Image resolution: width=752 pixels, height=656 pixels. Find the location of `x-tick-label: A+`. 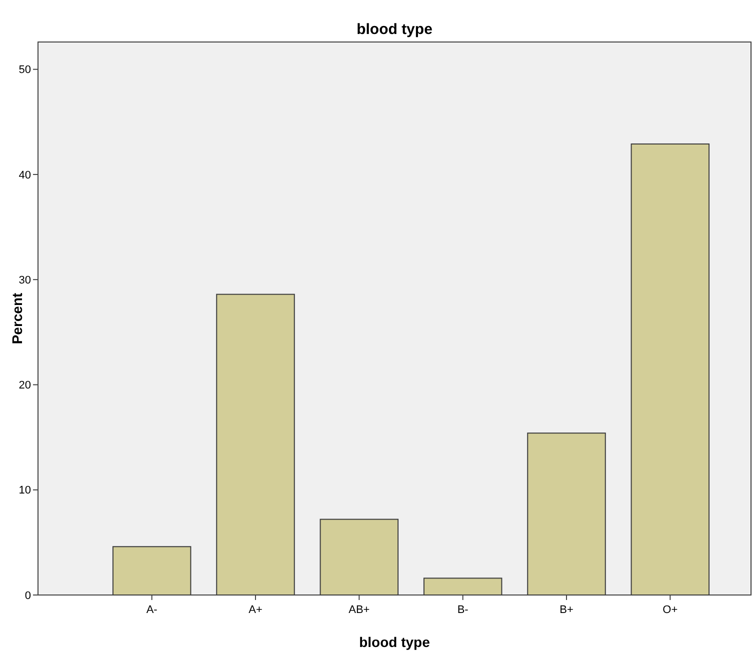

x-tick-label: A+ is located at coordinates (255, 610).